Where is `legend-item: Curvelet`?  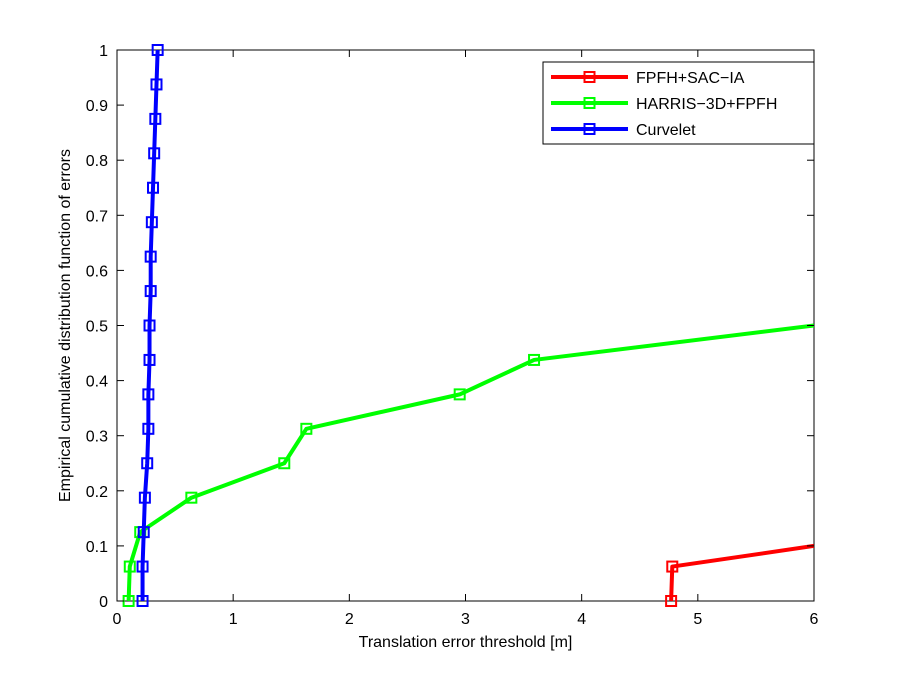
legend-item: Curvelet is located at coordinates (623, 130).